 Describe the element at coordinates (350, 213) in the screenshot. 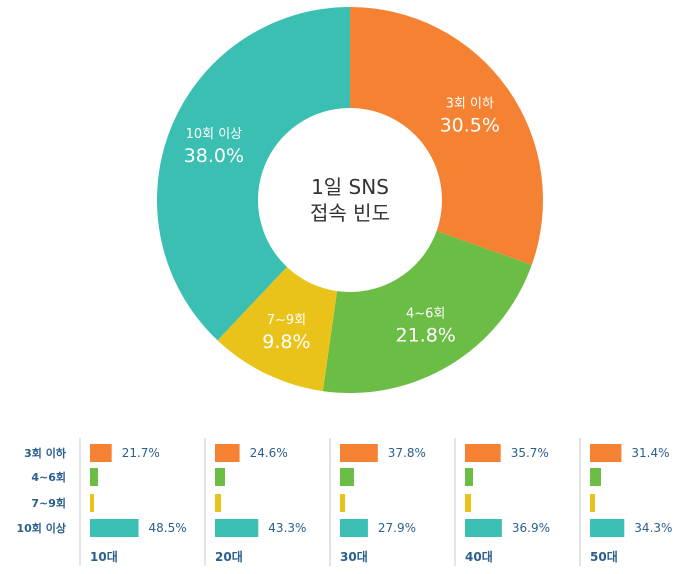

I see `donut-center-title: 접속 빈도` at that location.